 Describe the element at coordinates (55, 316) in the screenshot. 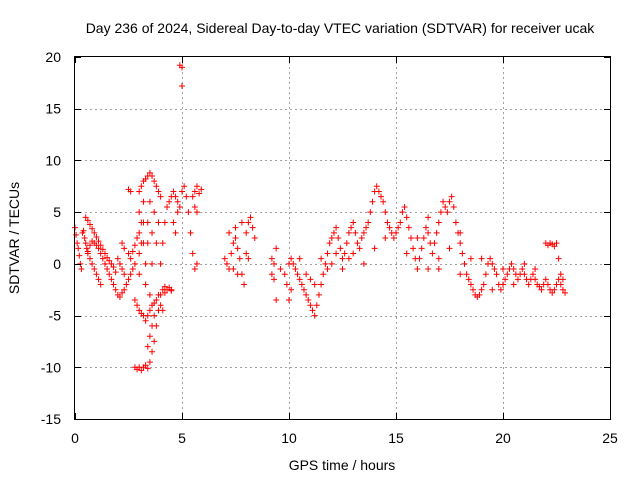

I see `y-tick-label: -5` at that location.